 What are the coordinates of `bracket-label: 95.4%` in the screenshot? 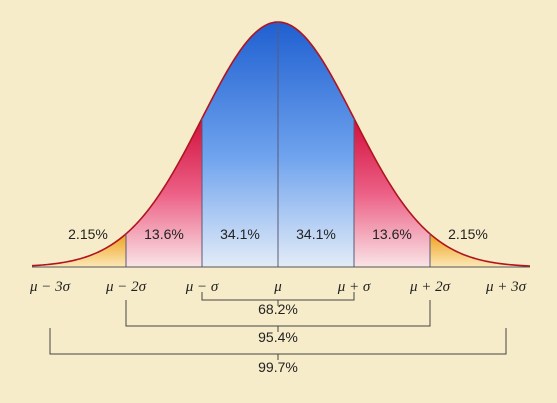 It's located at (278, 337).